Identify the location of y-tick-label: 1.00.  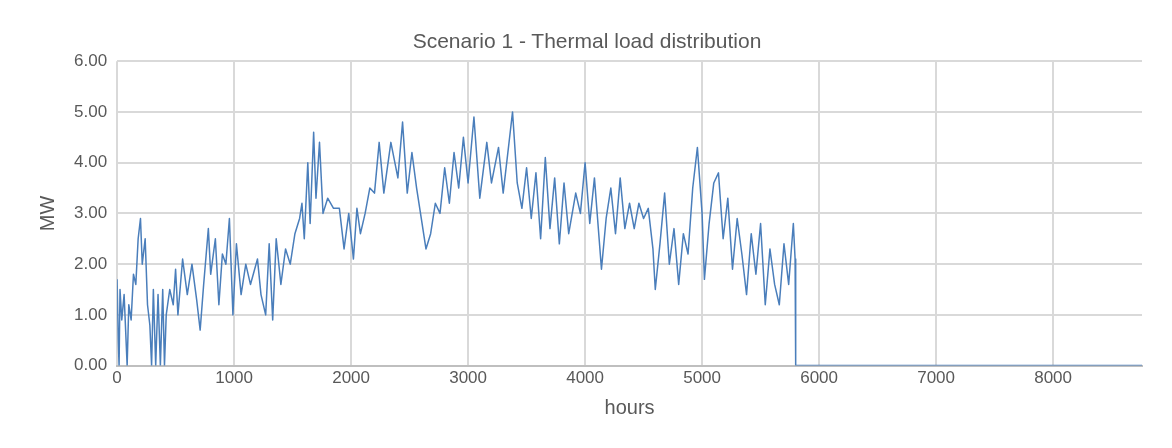
(90, 314).